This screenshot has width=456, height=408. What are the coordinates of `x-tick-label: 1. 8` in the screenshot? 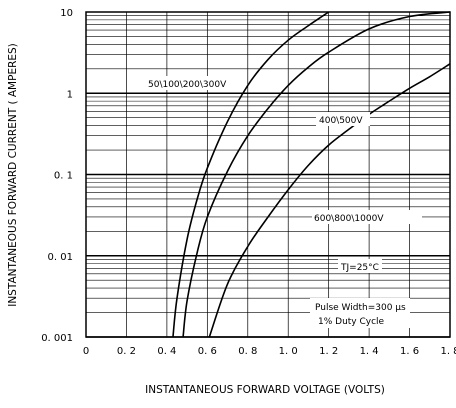 It's located at (448, 351).